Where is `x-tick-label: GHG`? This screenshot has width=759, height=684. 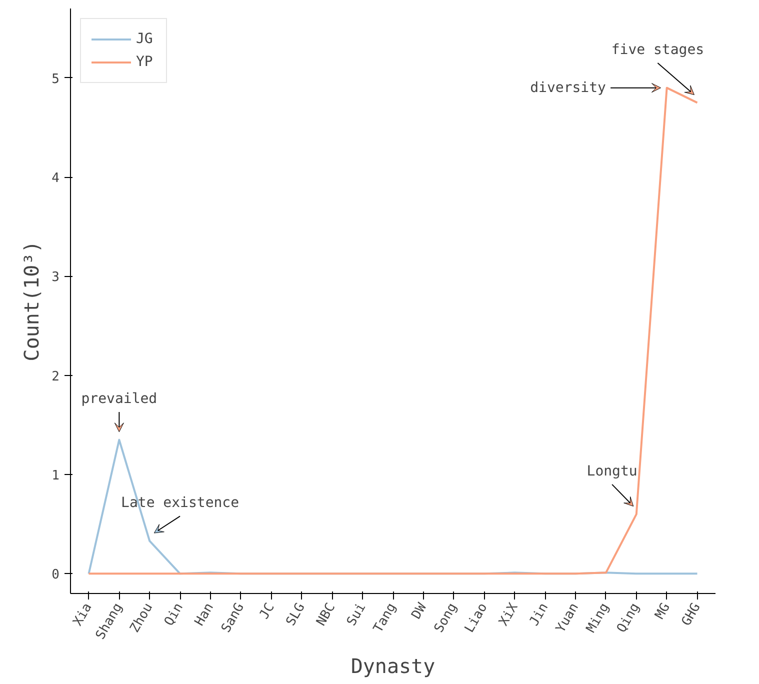 x-tick-label: GHG is located at coordinates (691, 614).